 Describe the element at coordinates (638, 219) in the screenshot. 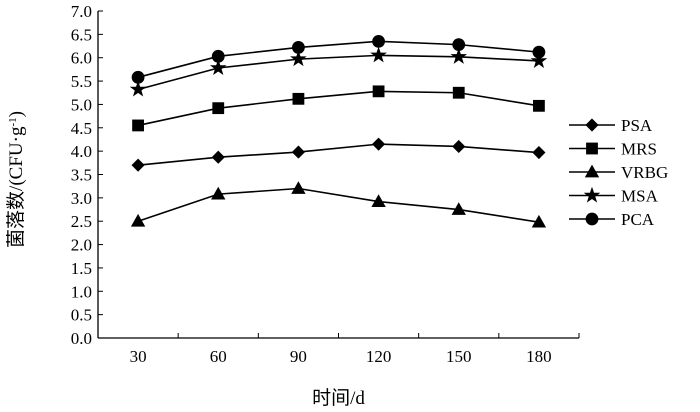

I see `legend-label: PCA` at that location.